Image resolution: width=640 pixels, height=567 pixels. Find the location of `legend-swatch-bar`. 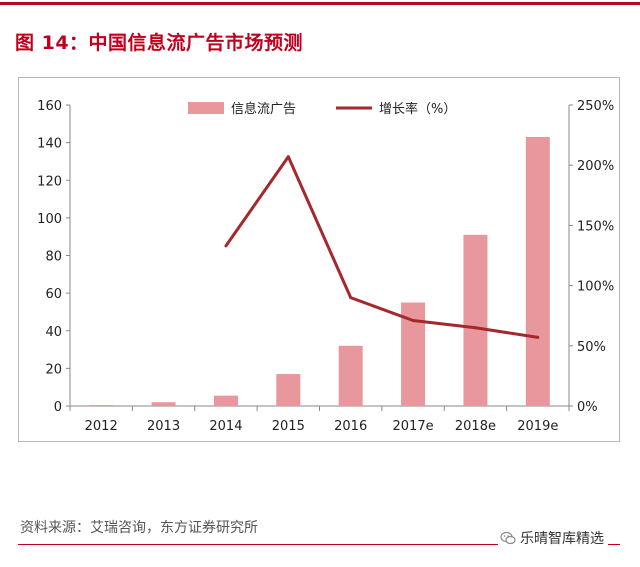

legend-swatch-bar is located at coordinates (206, 108).